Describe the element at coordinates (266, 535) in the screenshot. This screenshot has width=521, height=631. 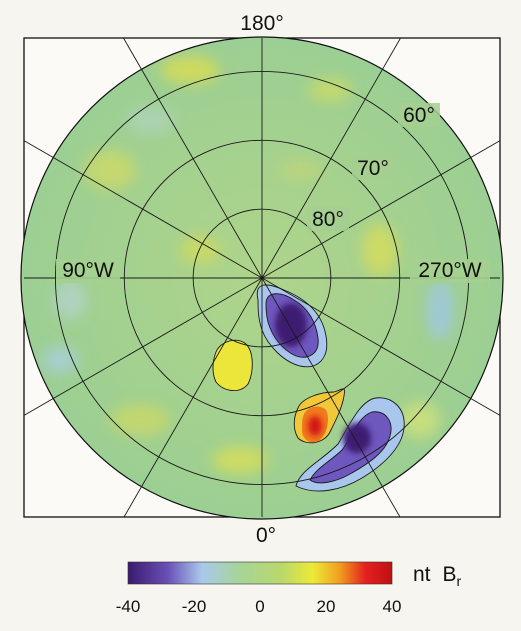
I see `lon-label-bottom: 0°` at that location.